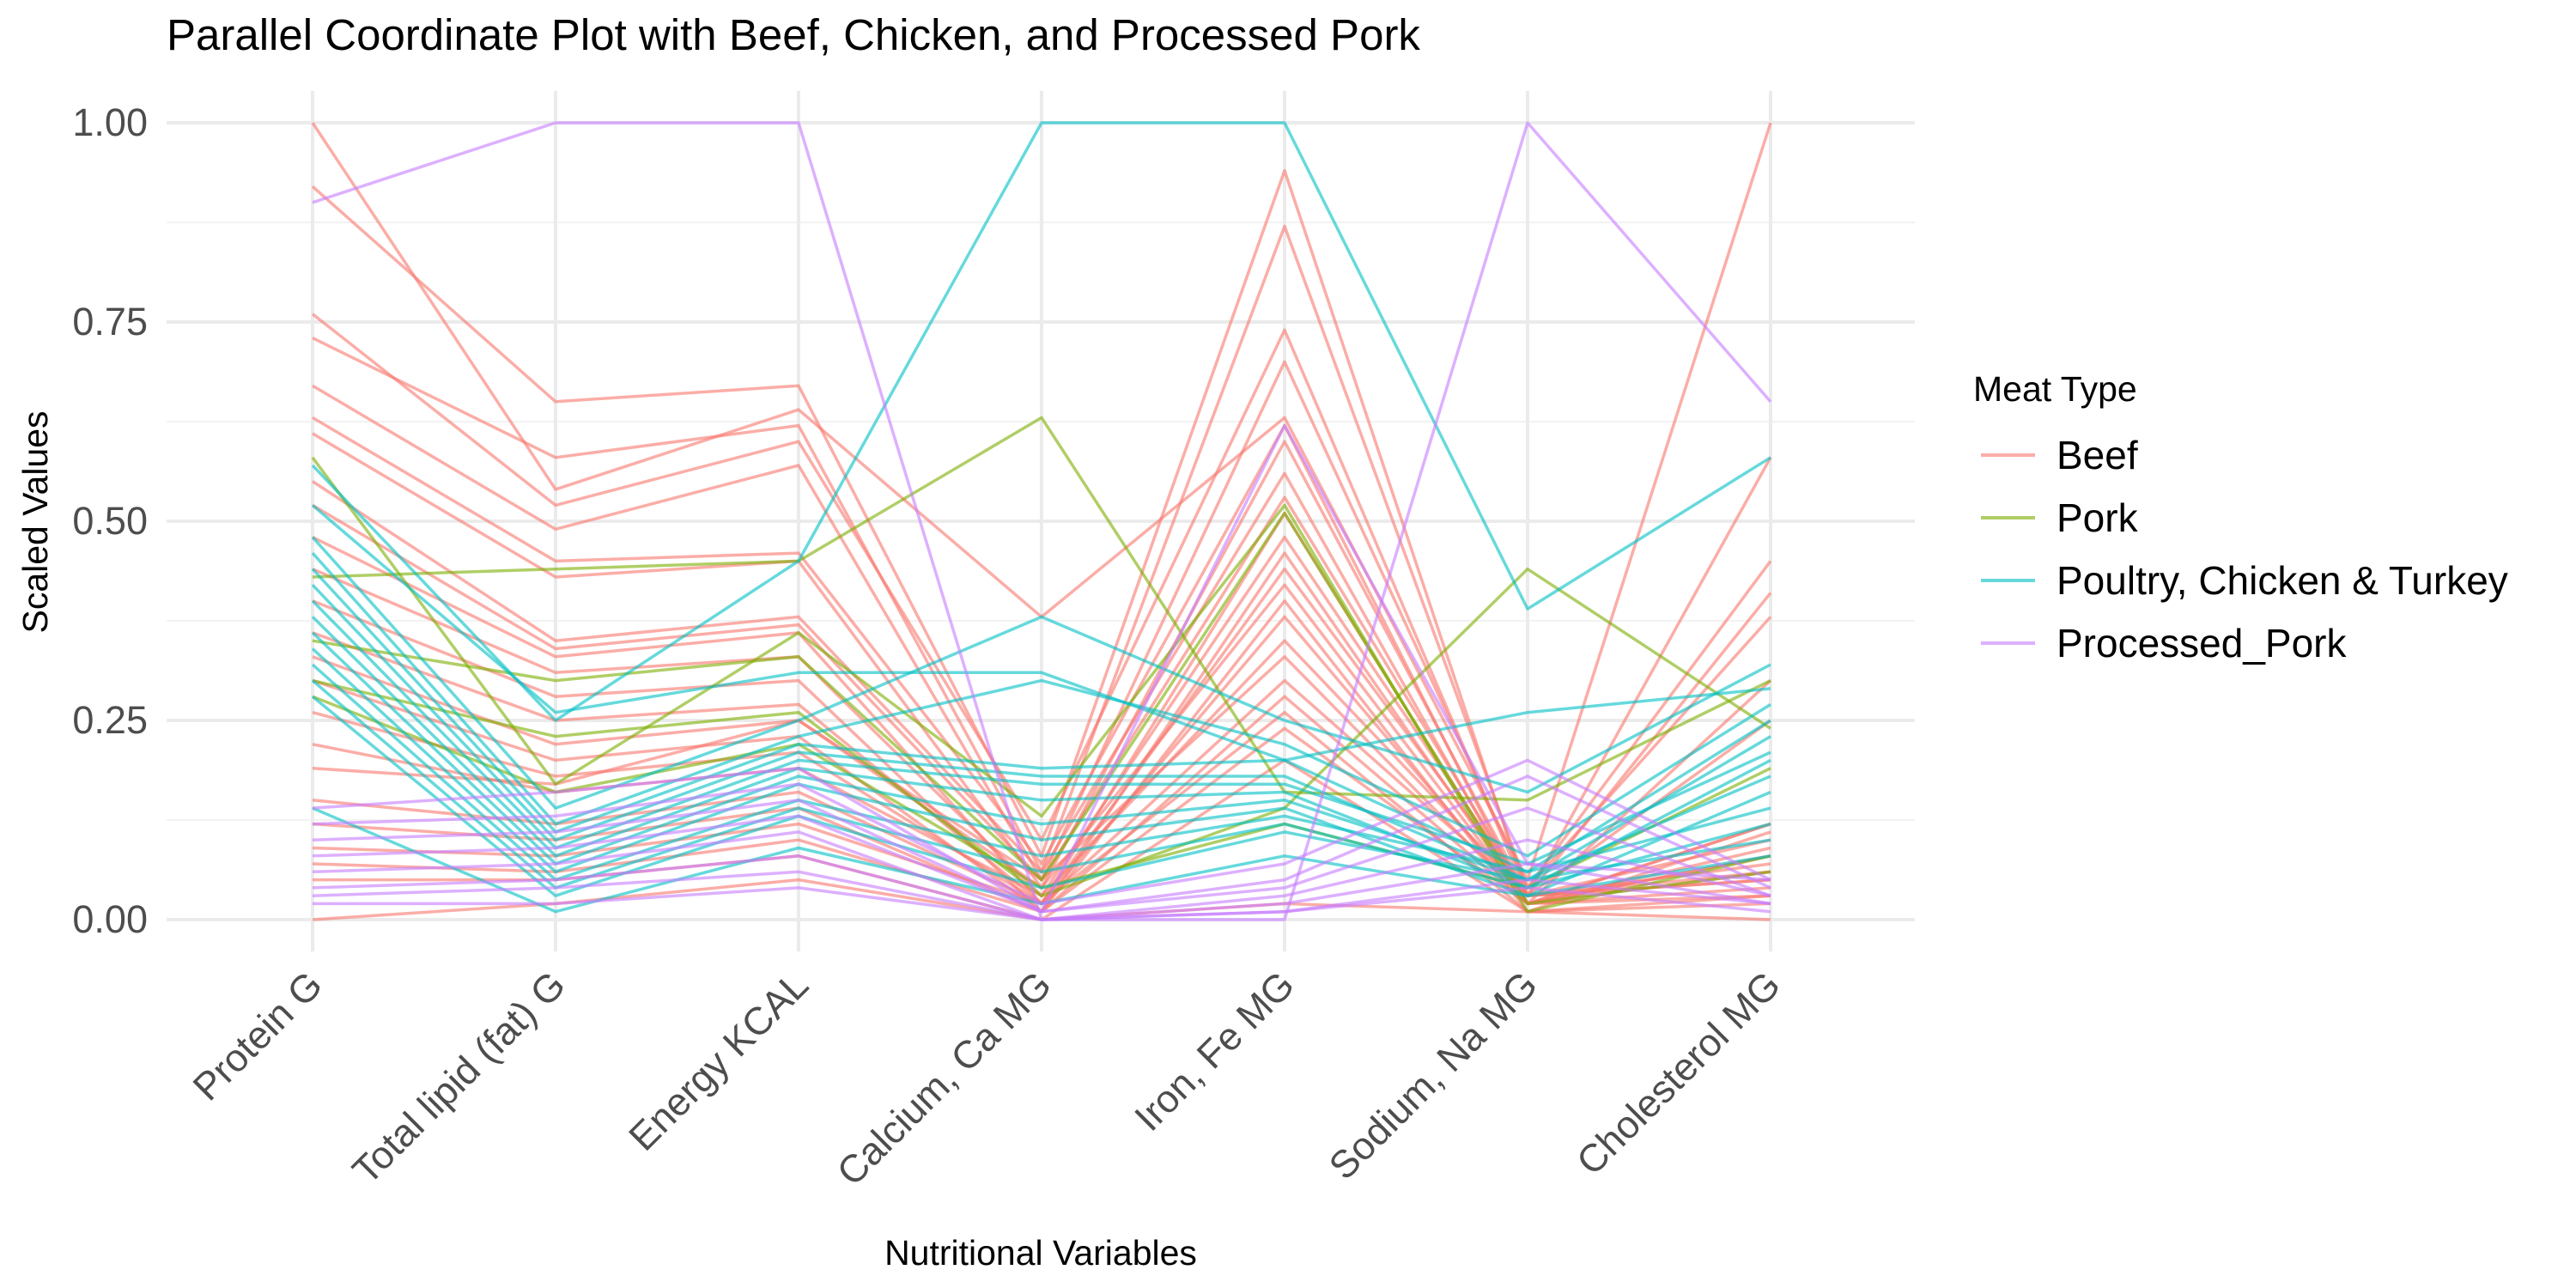 The image size is (2576, 1288). Describe the element at coordinates (110, 919) in the screenshot. I see `y-tick-label-0: 0.00` at that location.